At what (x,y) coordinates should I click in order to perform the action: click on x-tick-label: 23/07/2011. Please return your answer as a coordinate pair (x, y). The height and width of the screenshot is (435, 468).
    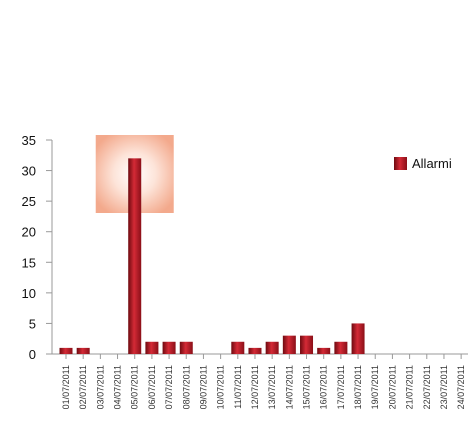
    Looking at the image, I should click on (444, 387).